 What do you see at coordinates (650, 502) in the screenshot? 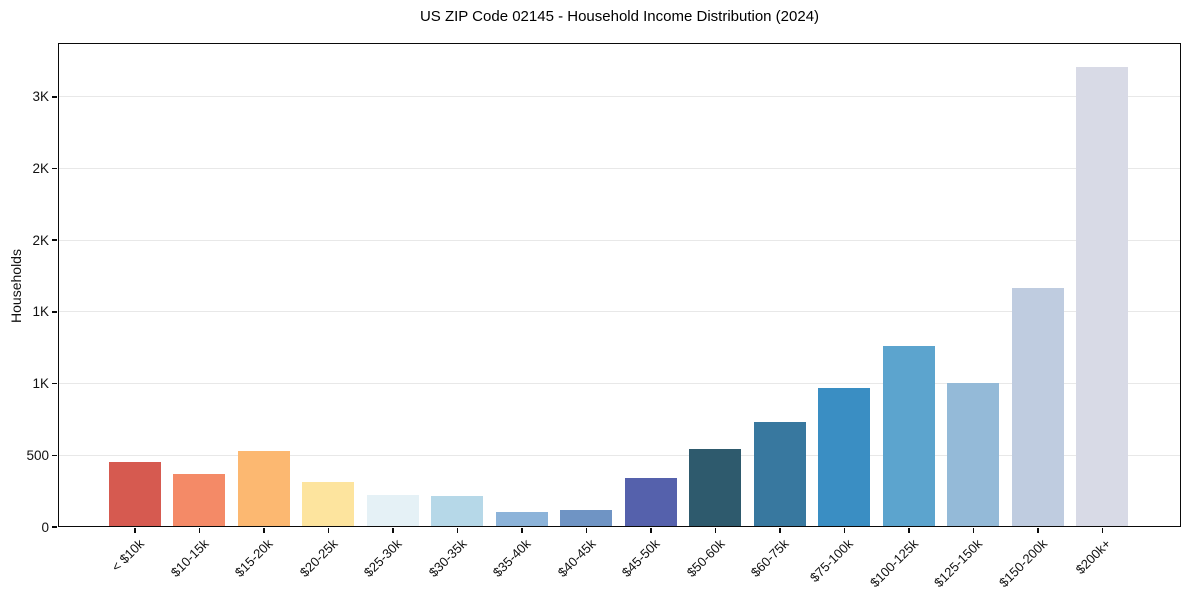
I see `bar-$45-50k` at bounding box center [650, 502].